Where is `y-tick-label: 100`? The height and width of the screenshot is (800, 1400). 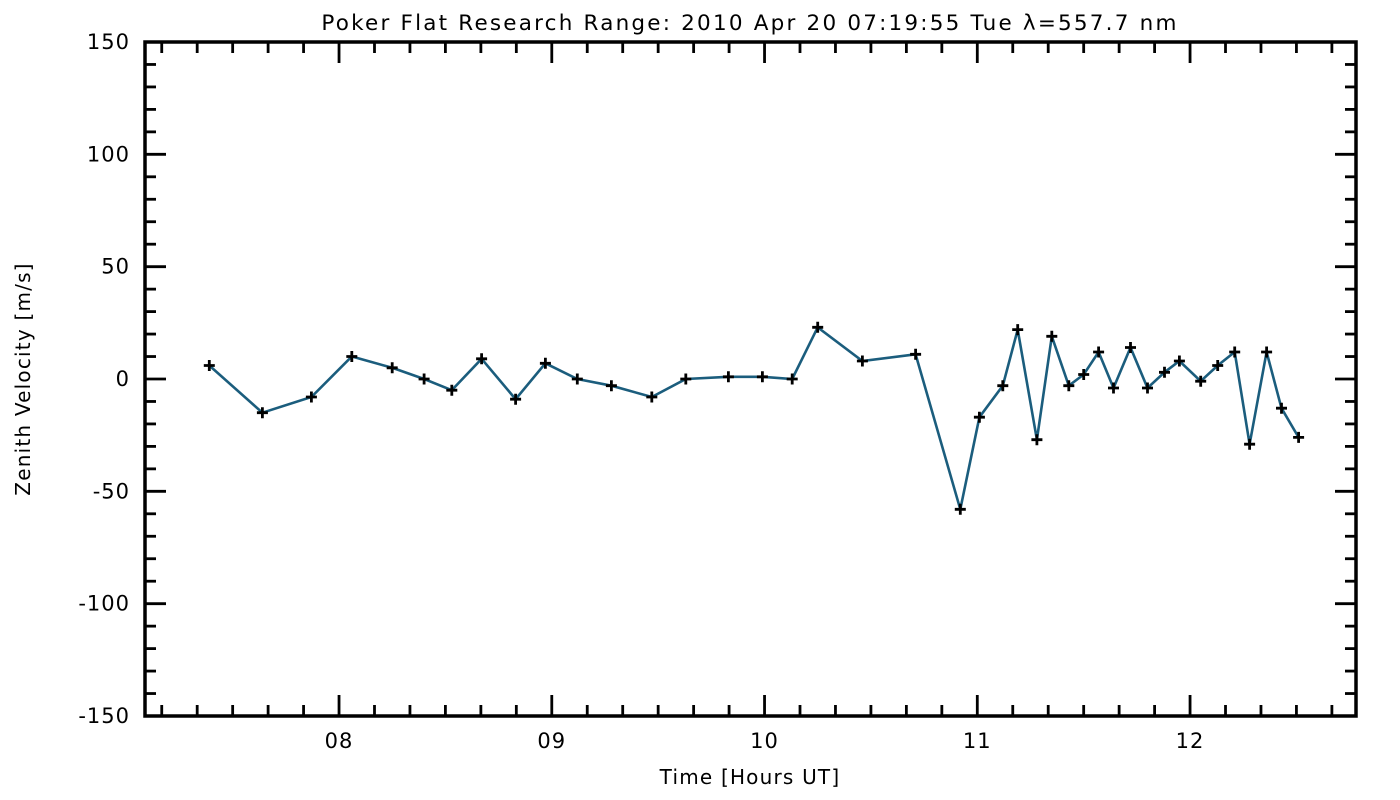
y-tick-label: 100 is located at coordinates (108, 154).